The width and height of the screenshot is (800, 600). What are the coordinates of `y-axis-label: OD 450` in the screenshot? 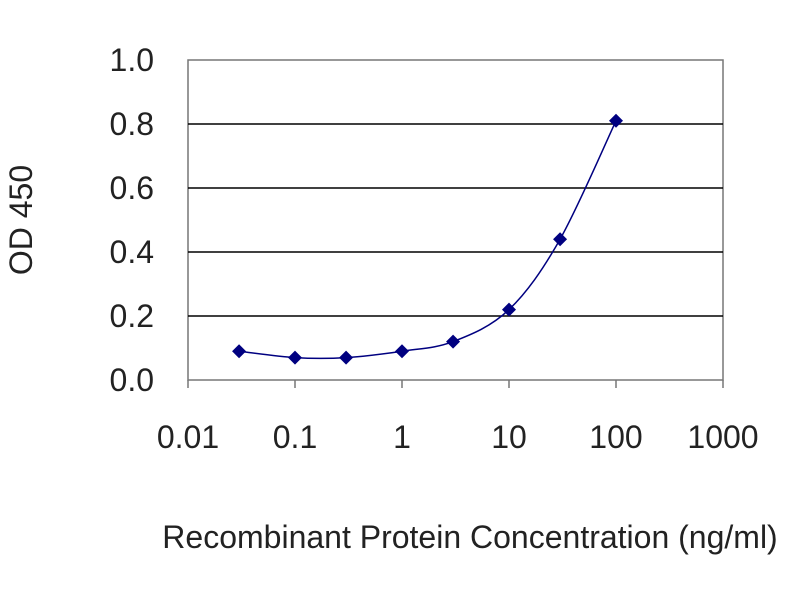 It's located at (21, 220).